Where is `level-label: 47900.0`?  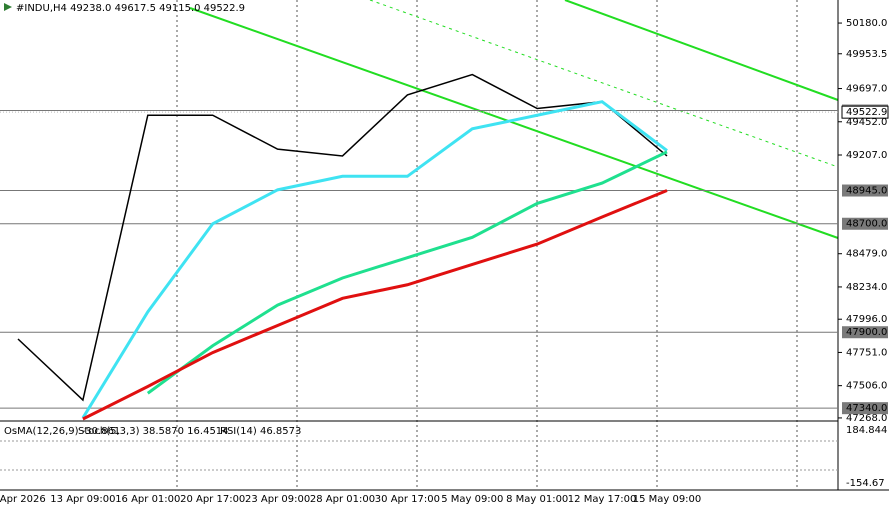 level-label: 47900.0 is located at coordinates (866, 332).